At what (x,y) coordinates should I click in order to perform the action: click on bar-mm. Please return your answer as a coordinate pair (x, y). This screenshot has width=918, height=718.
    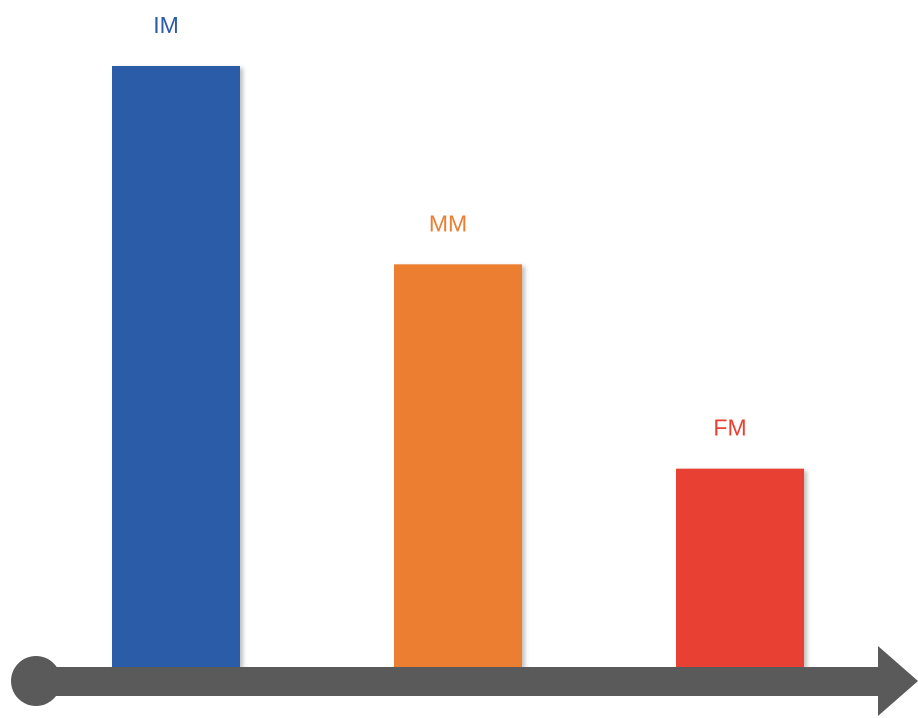
    Looking at the image, I should click on (458, 465).